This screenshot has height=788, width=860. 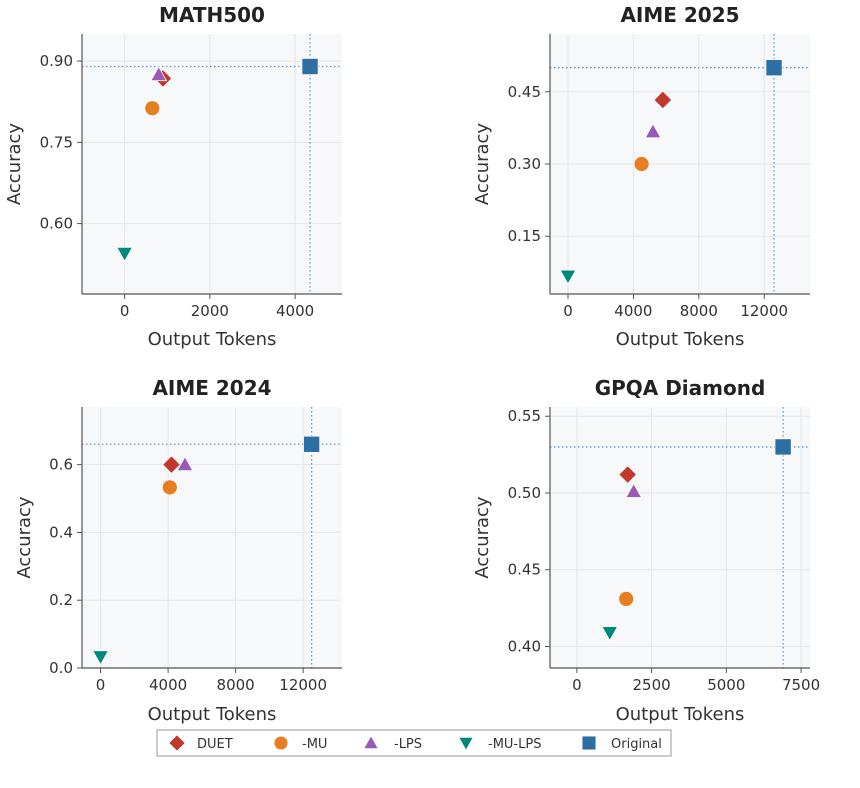 I want to click on x-tick-label: 2500, so click(x=652, y=685).